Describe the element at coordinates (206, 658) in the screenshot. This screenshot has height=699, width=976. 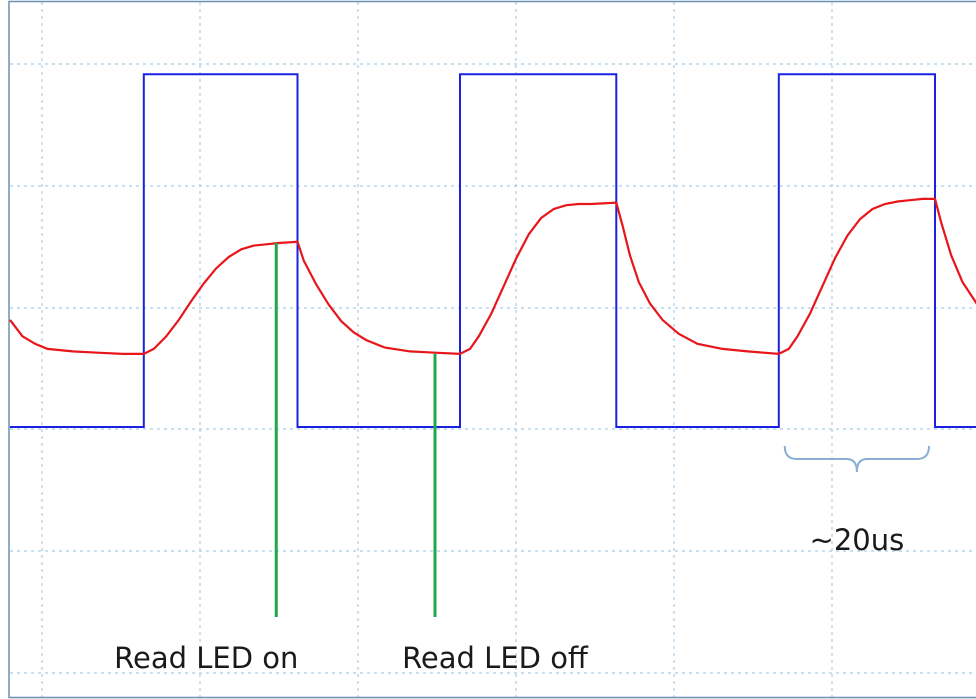
I see `read-led-on-label: Read LED on` at that location.